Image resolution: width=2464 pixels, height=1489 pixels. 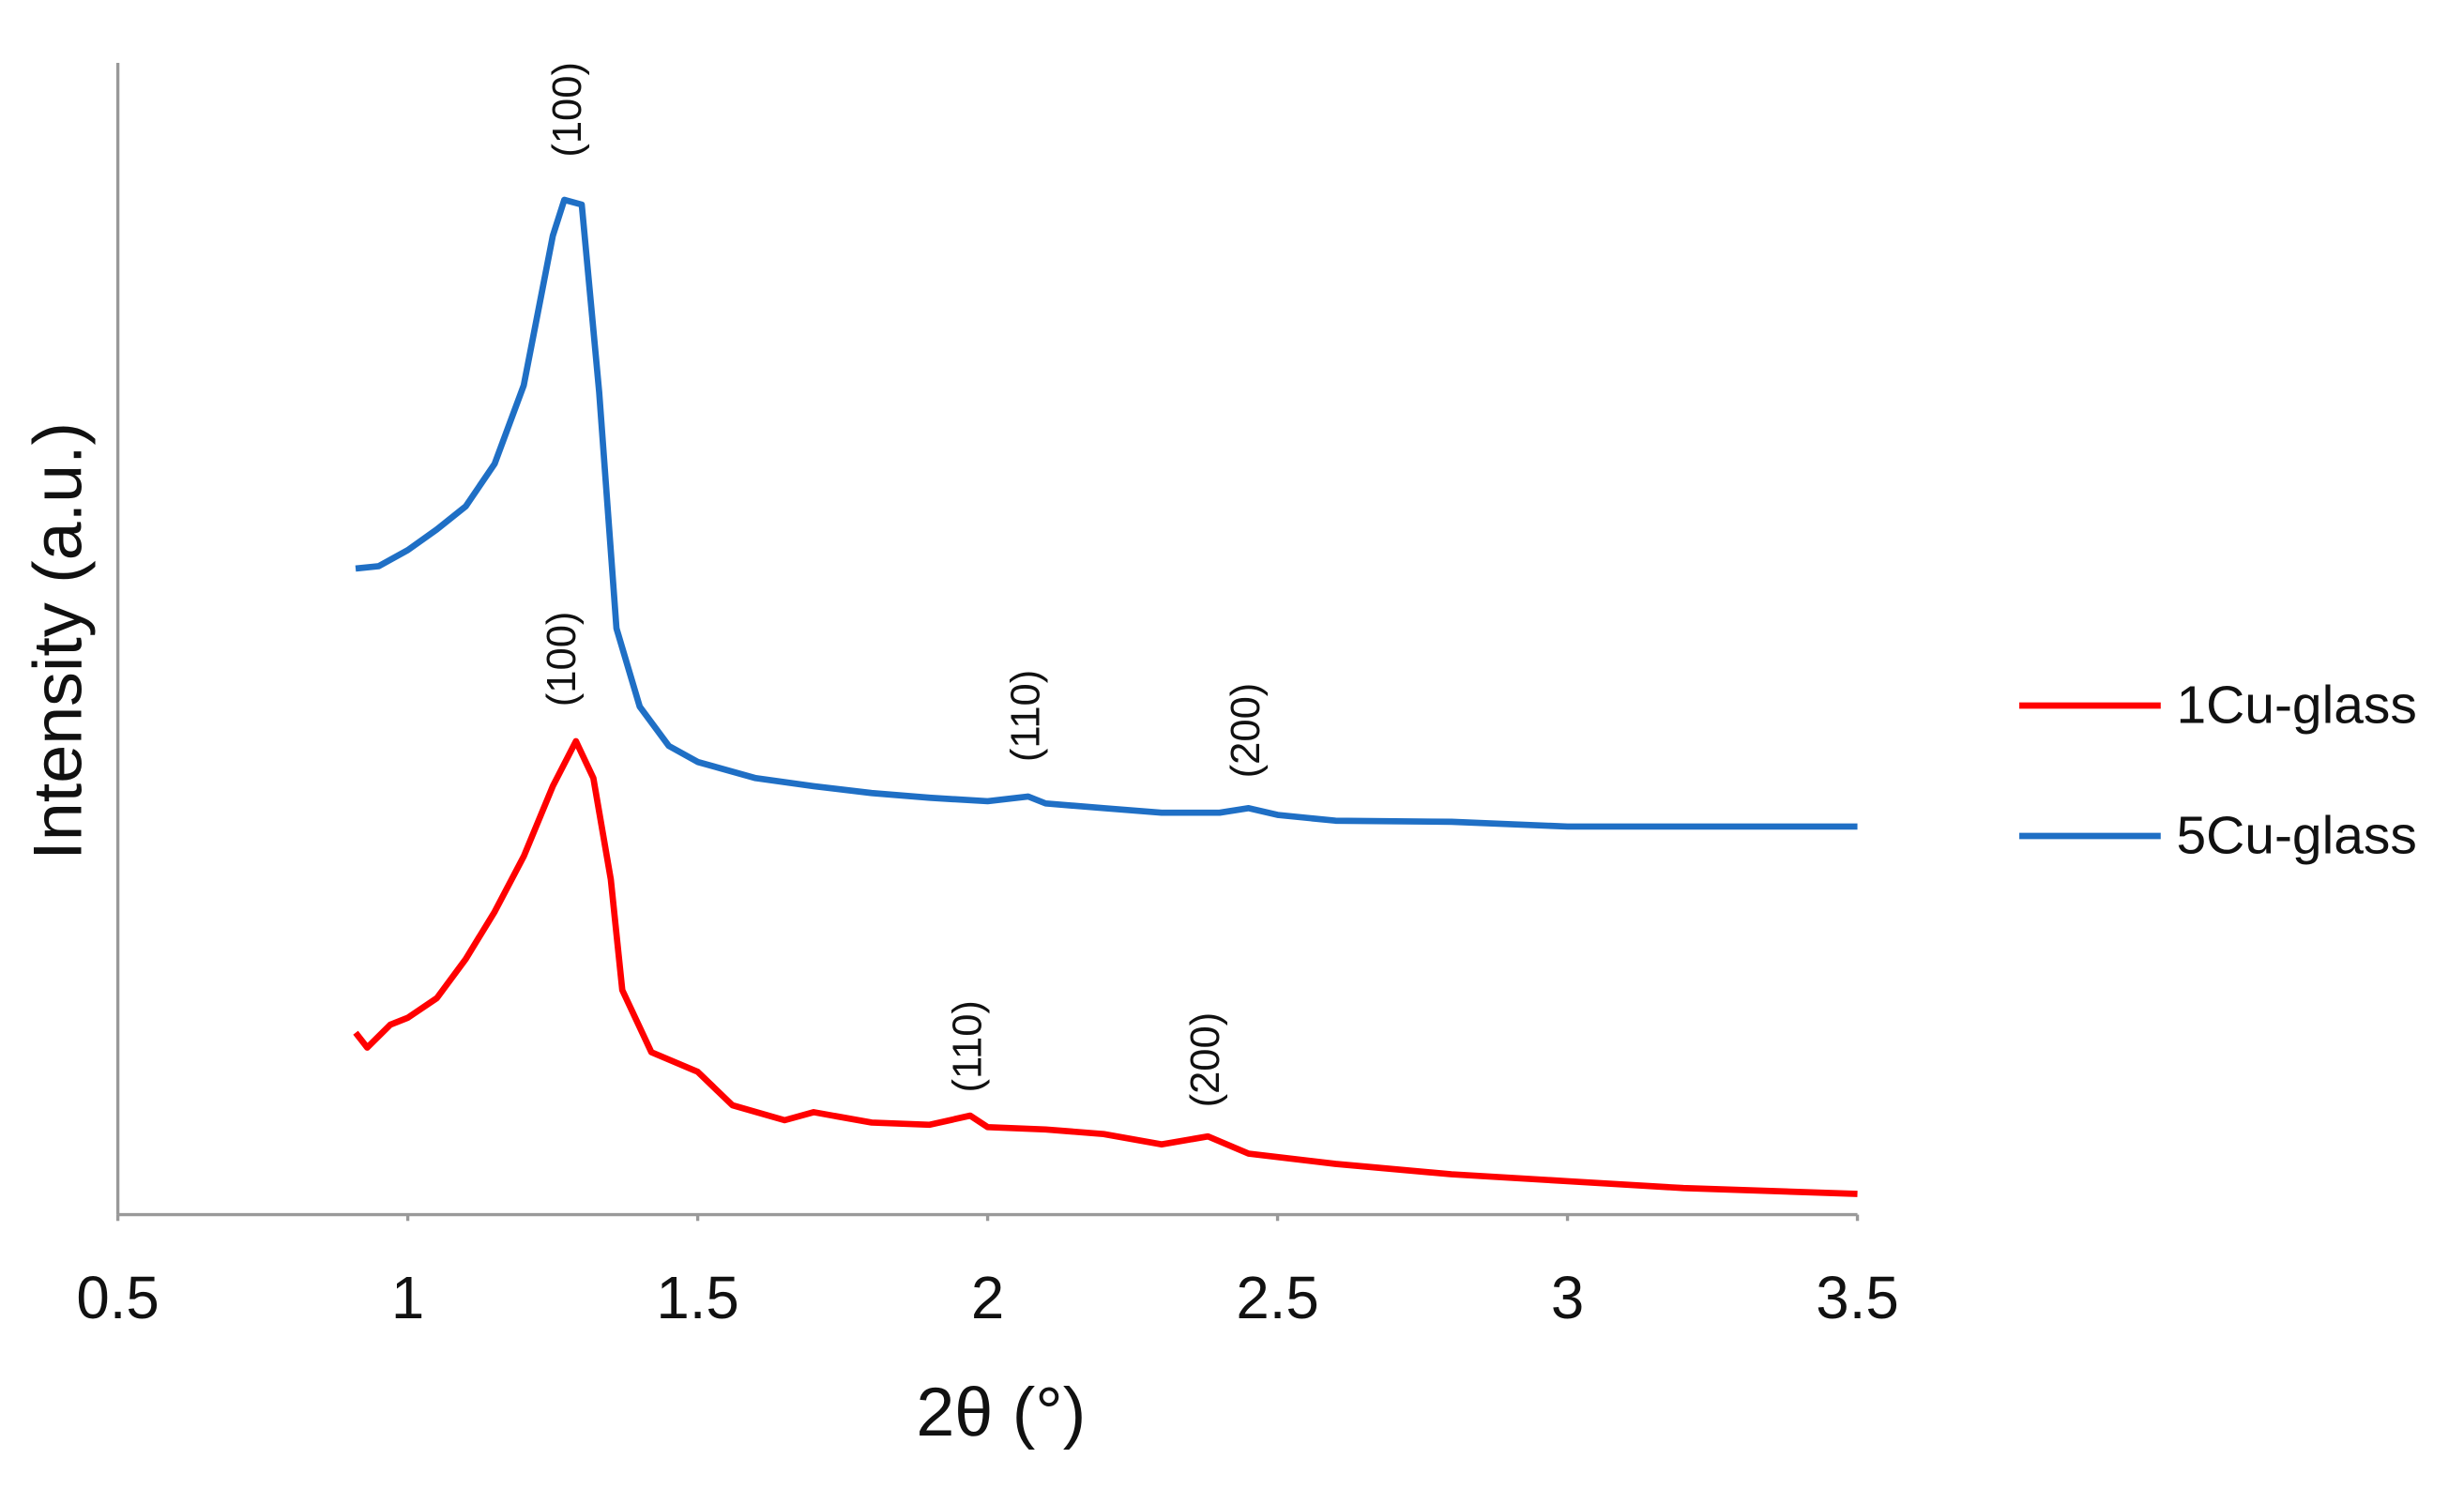 What do you see at coordinates (2297, 705) in the screenshot?
I see `legend-label: 1Cu-glass` at bounding box center [2297, 705].